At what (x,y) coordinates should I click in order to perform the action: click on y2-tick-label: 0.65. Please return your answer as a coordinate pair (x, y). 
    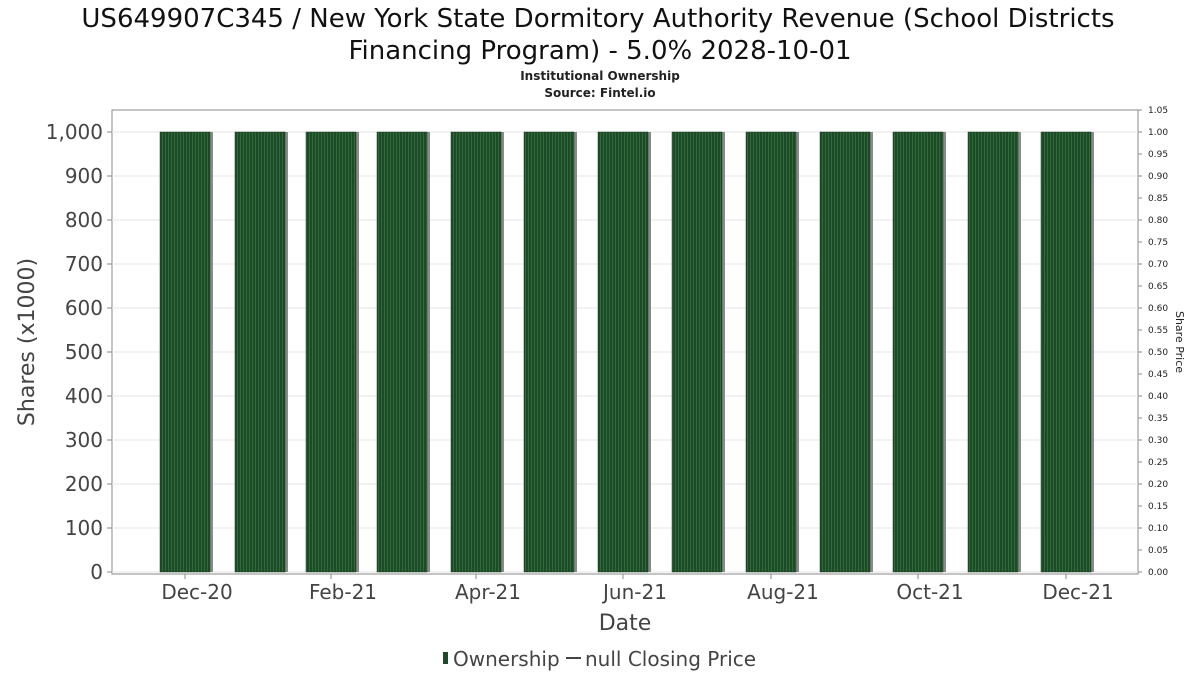
    Looking at the image, I should click on (1158, 287).